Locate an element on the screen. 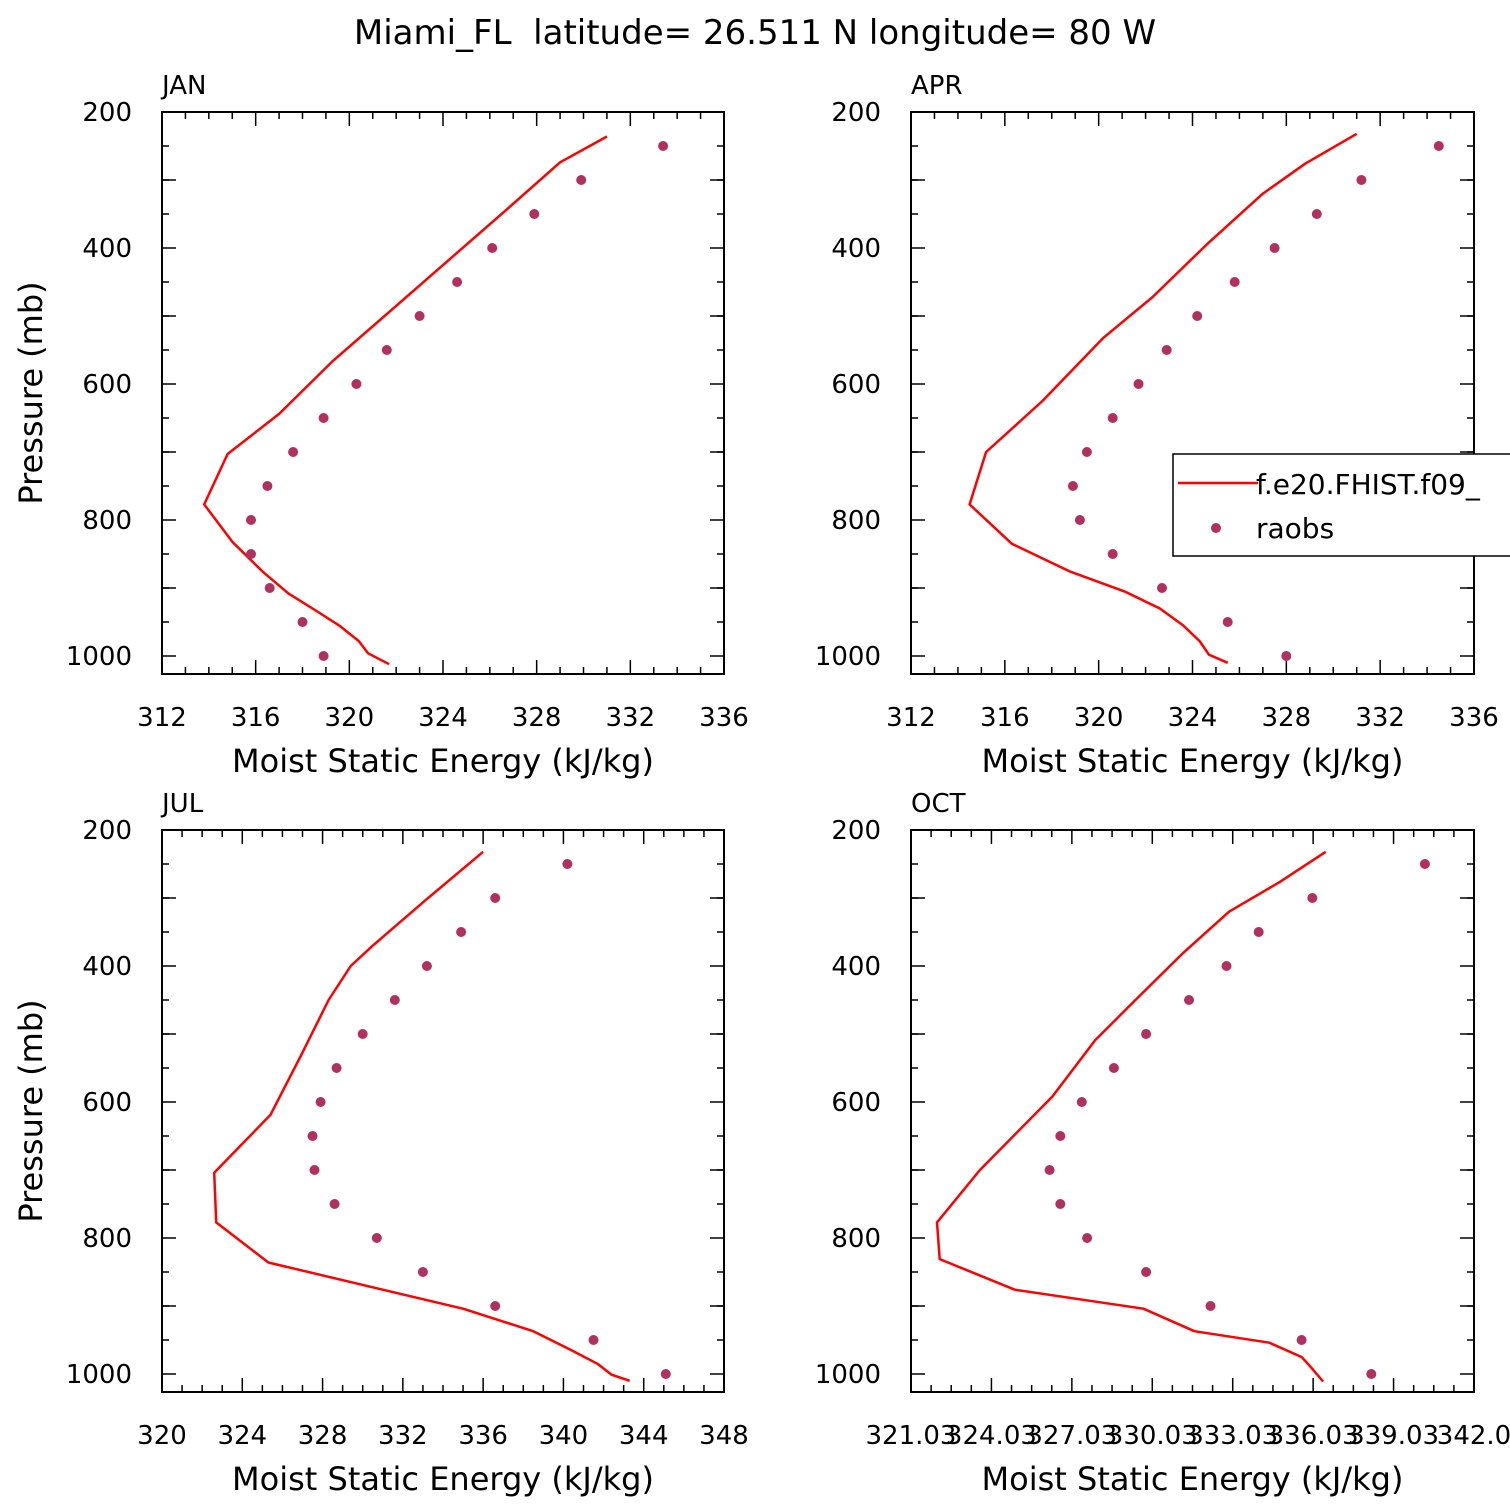 This screenshot has height=1510, width=1510. x-tick-label: 320 is located at coordinates (350, 718).